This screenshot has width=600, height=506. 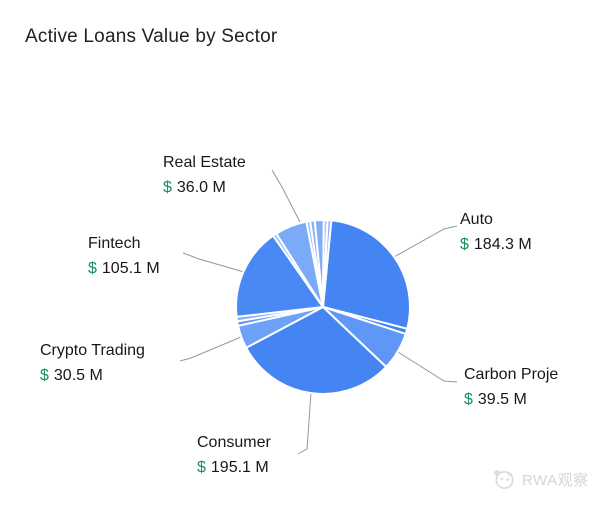 I want to click on sector-value: $30.5 M, so click(x=71, y=375).